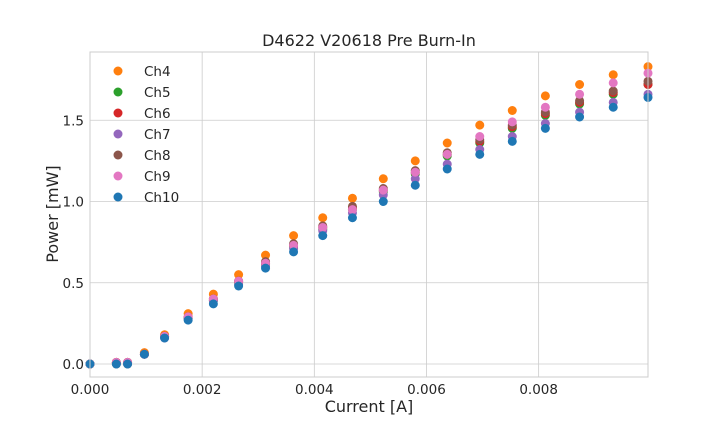 The width and height of the screenshot is (720, 432). I want to click on x-tick-label: 0.008, so click(538, 390).